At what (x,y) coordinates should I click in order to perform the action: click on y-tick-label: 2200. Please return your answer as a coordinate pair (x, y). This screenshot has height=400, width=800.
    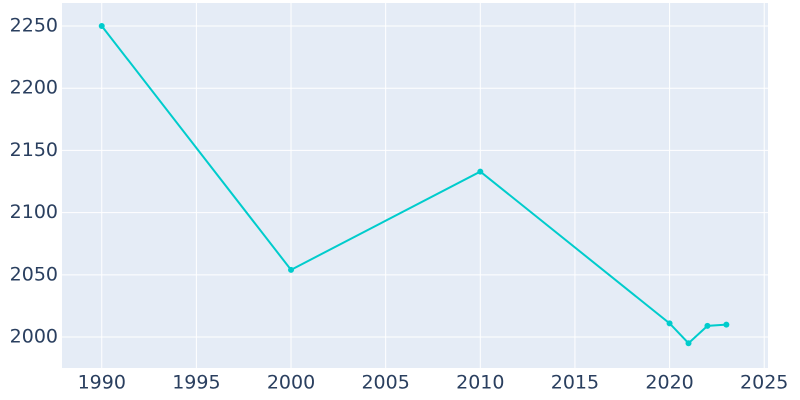
    Looking at the image, I should click on (34, 88).